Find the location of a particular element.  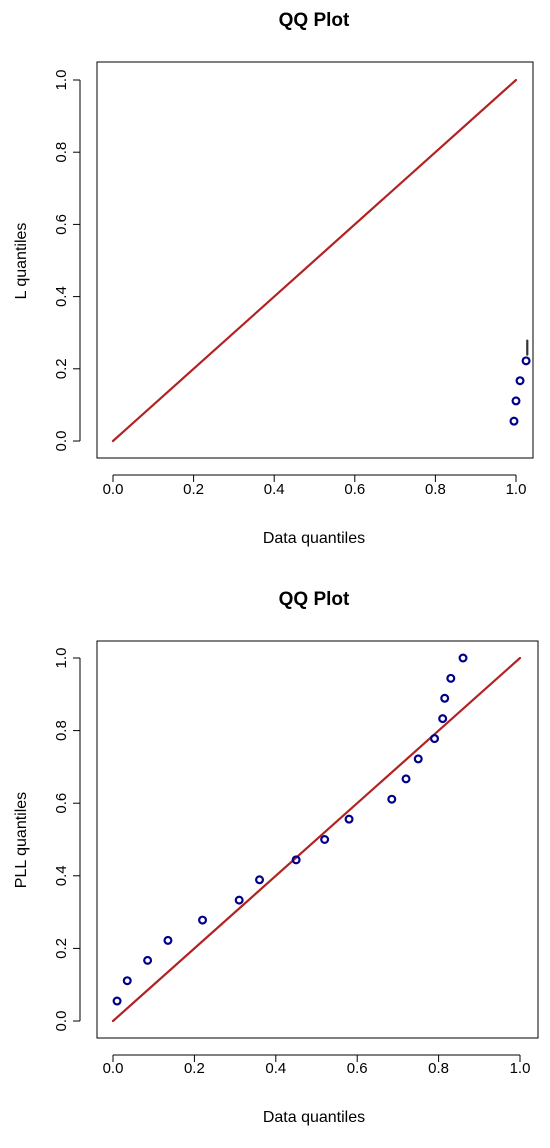

y-axis-label: PLL quantiles is located at coordinates (21, 840).